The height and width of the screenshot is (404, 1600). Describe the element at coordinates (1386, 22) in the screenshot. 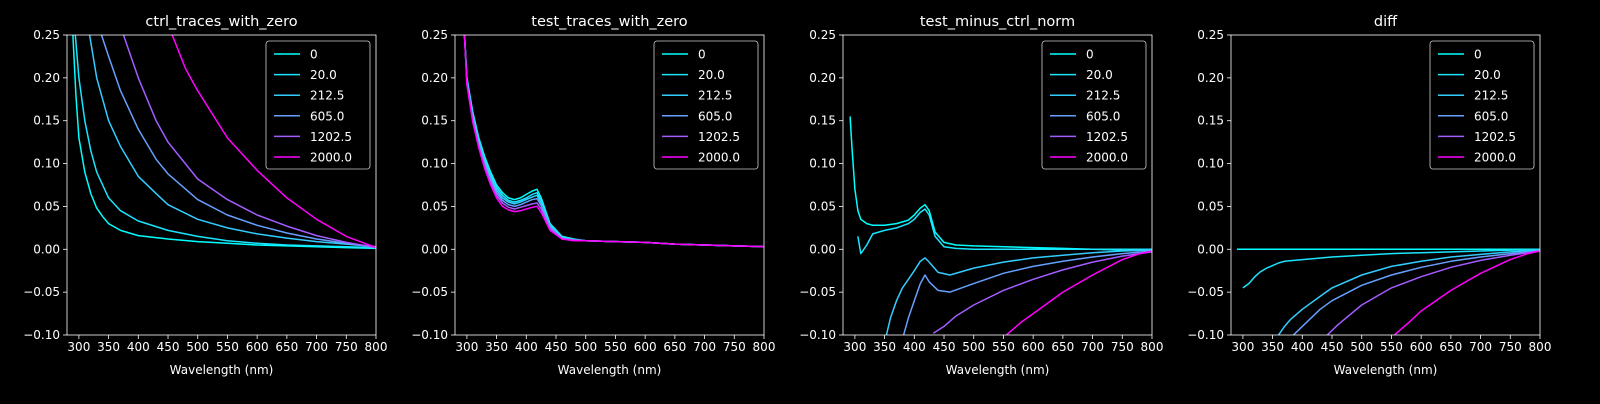

I see `chart-title: diff` at that location.